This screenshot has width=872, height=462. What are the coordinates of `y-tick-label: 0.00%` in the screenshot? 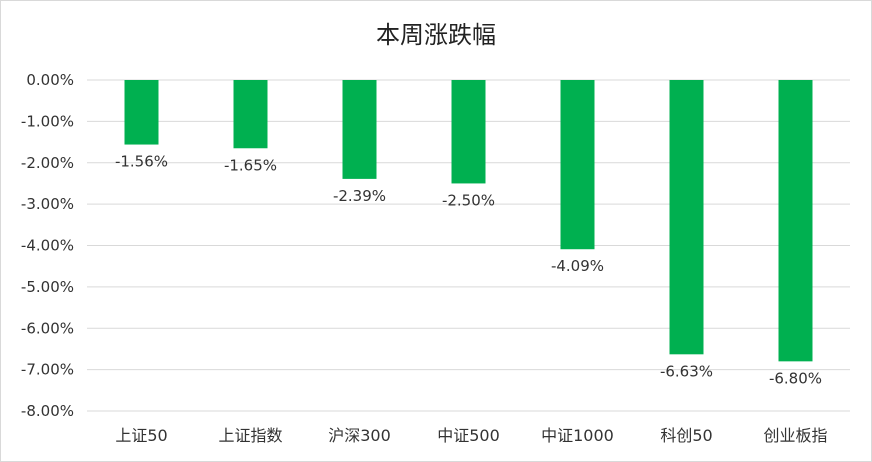 It's located at (50, 80).